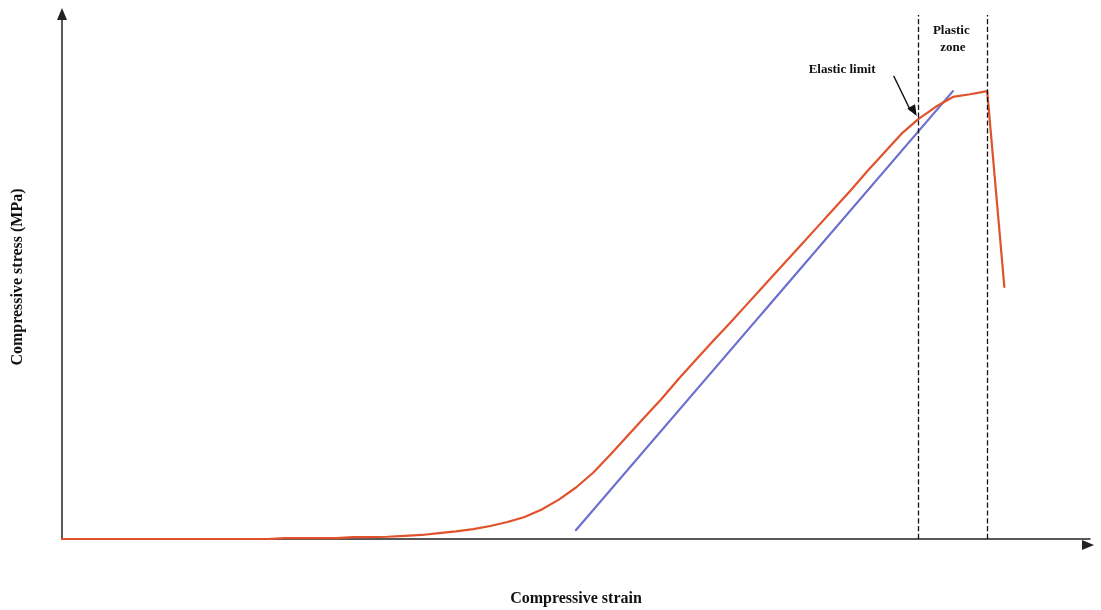 Image resolution: width=1101 pixels, height=610 pixels. What do you see at coordinates (952, 38) in the screenshot?
I see `text: Plastic zone` at bounding box center [952, 38].